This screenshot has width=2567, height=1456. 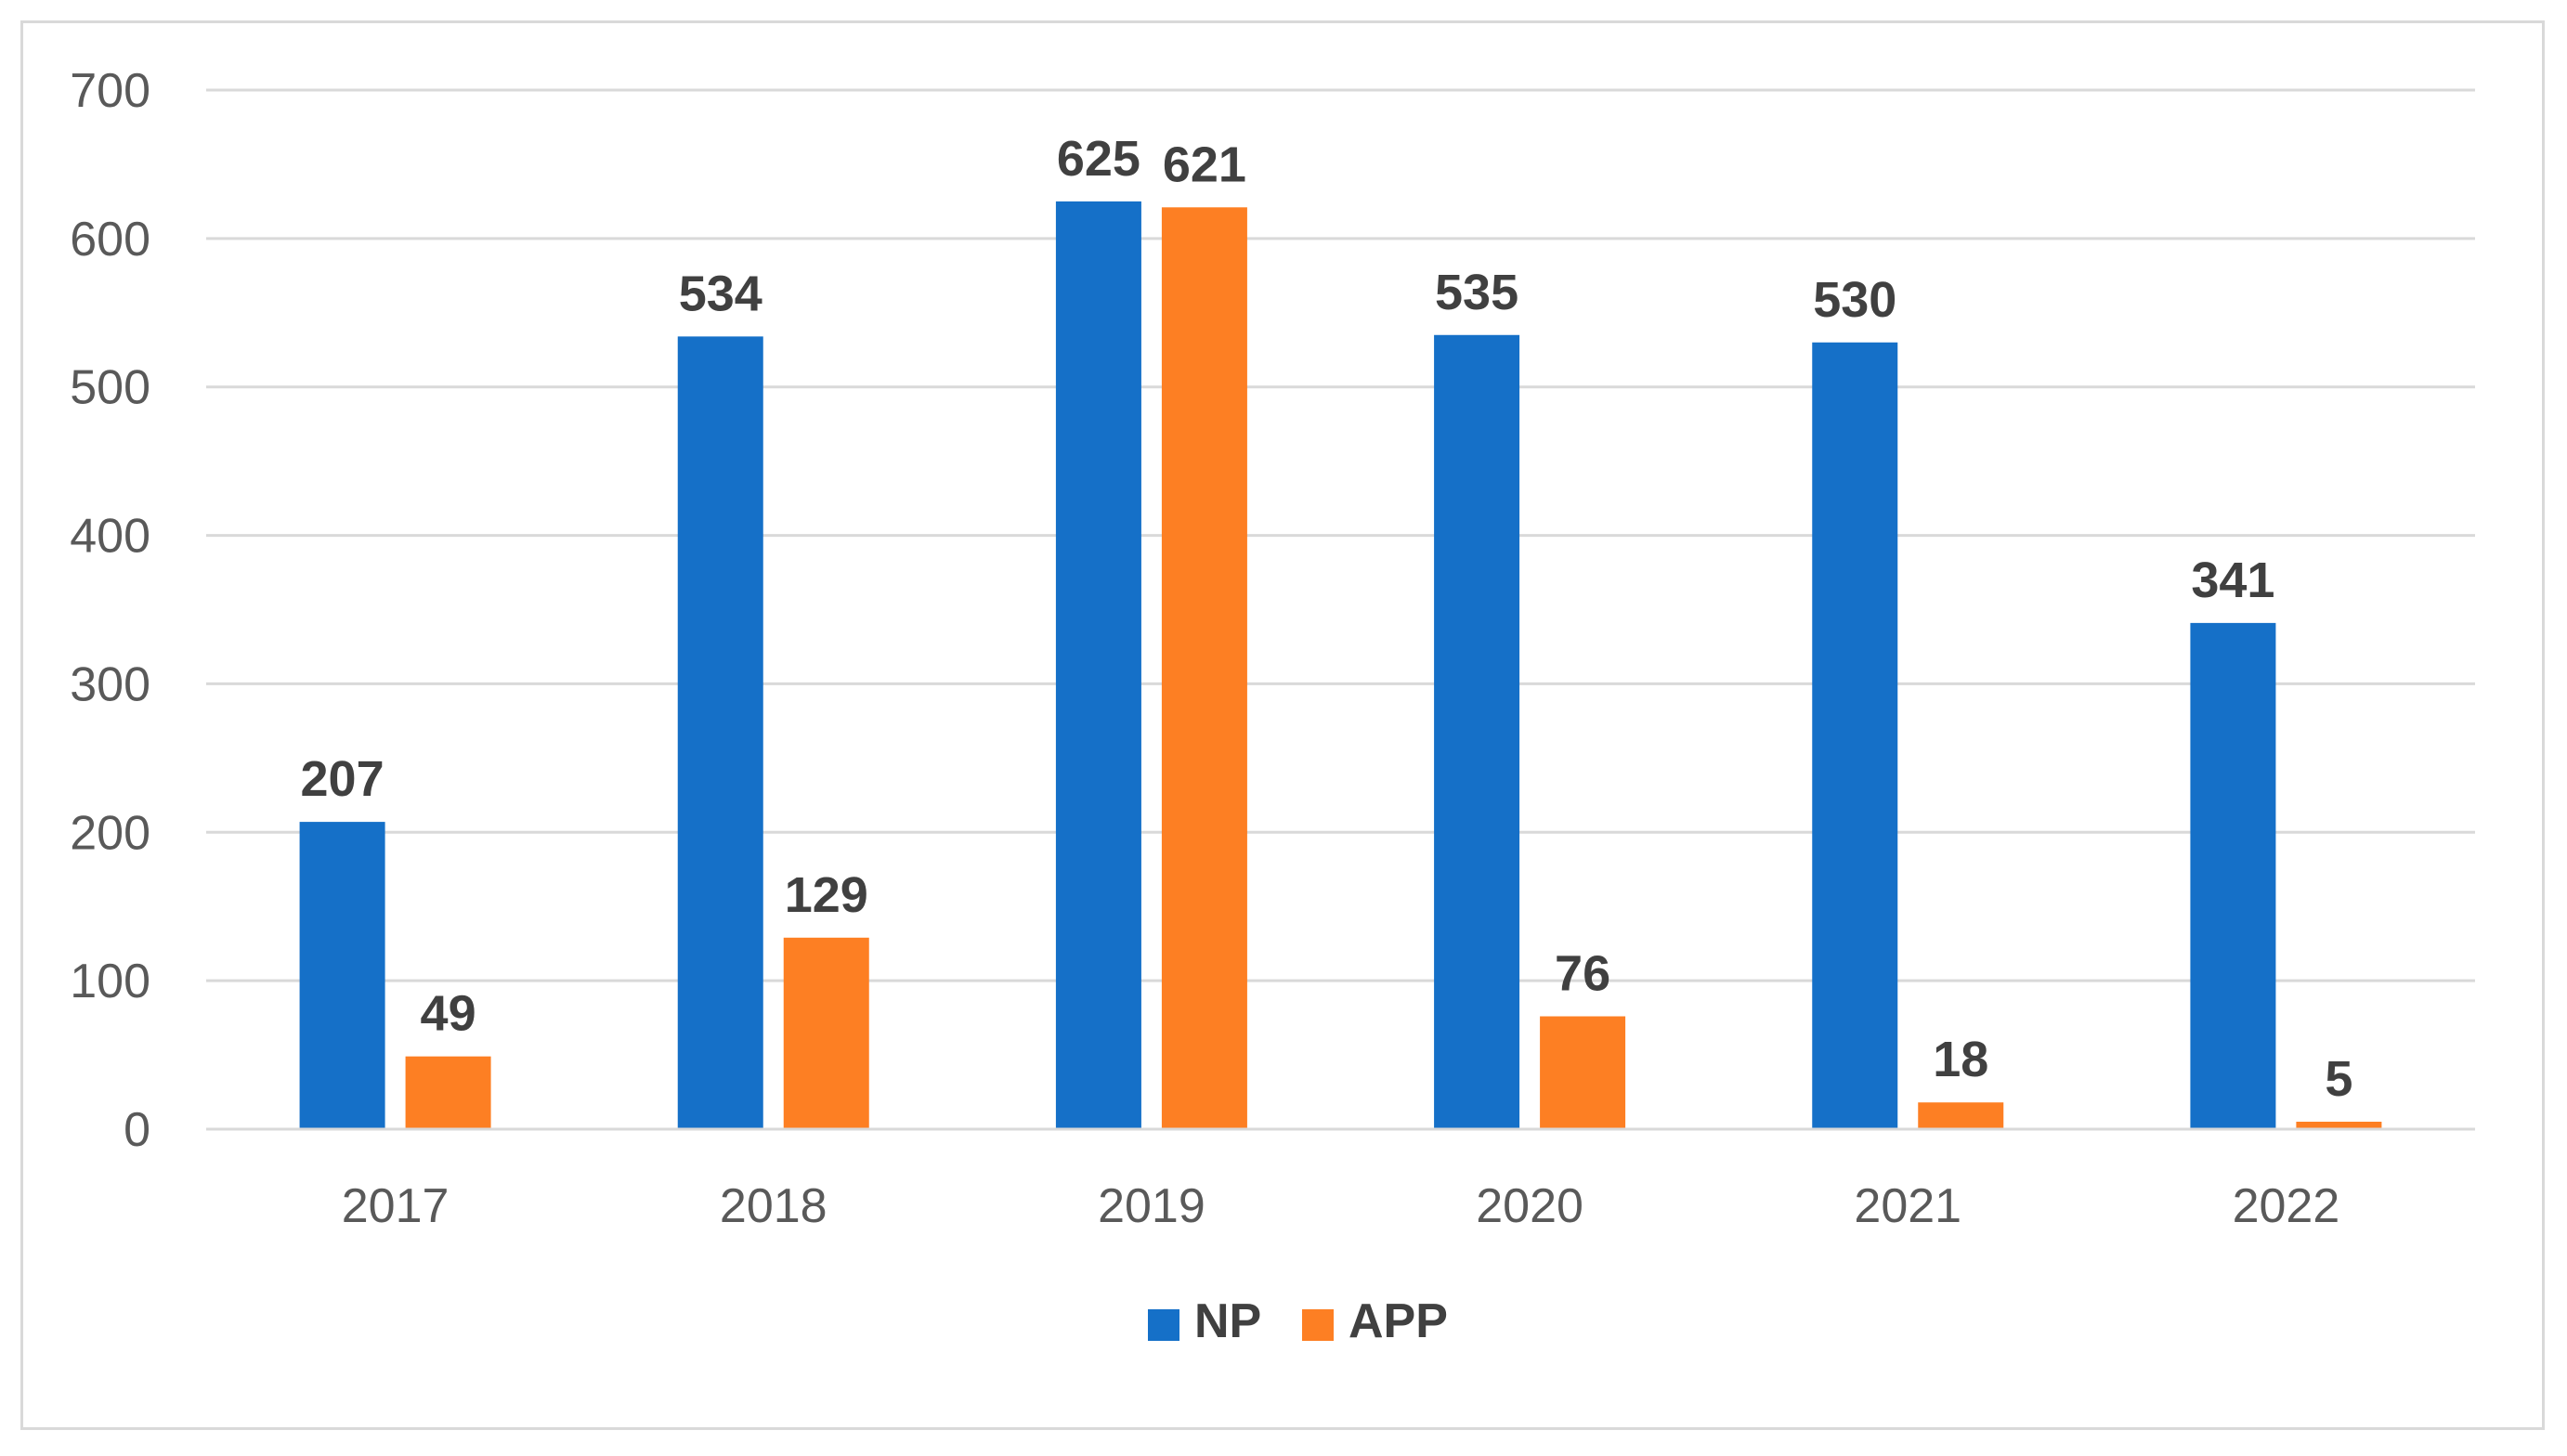 I want to click on legend-label-app: APP, so click(x=1398, y=1321).